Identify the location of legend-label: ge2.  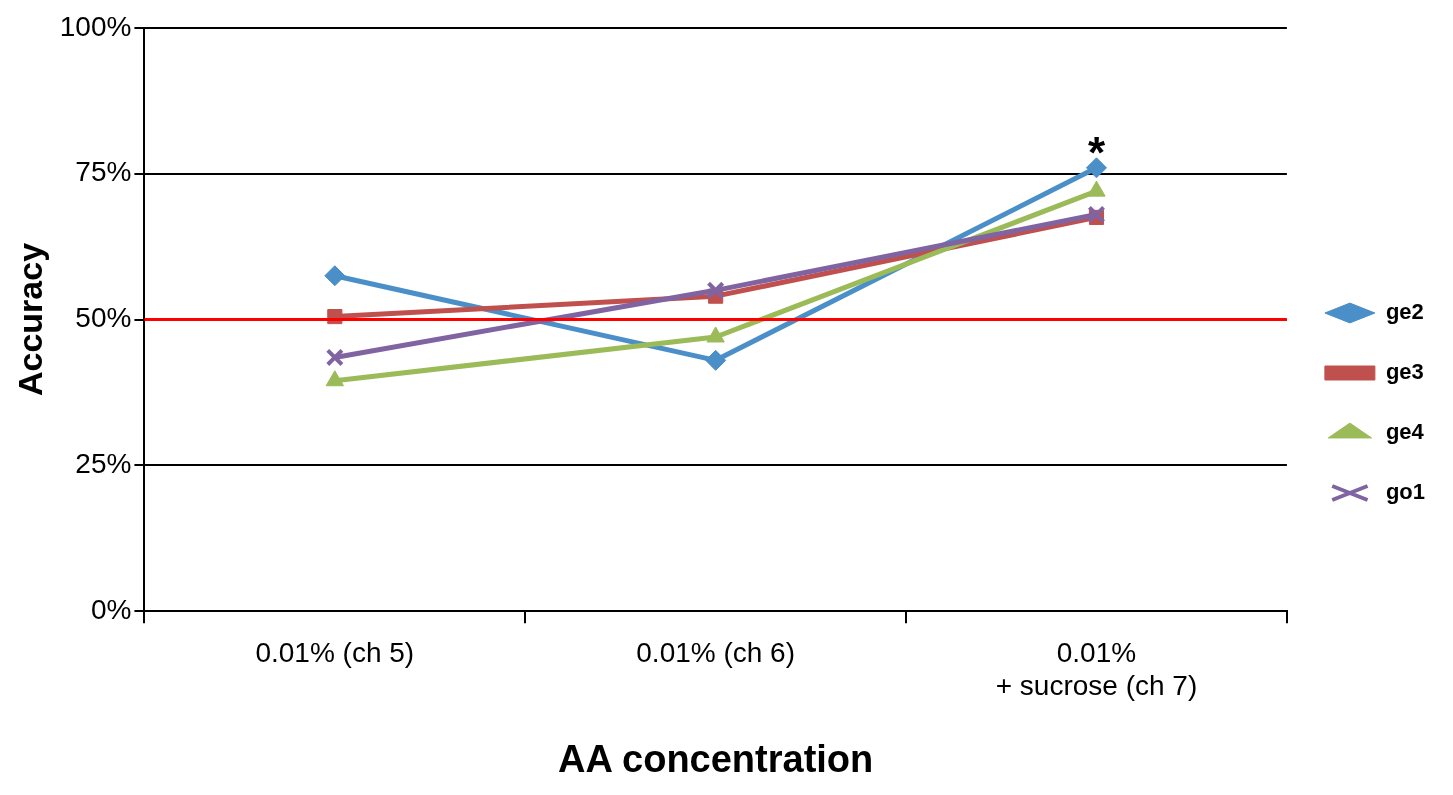
(1404, 312).